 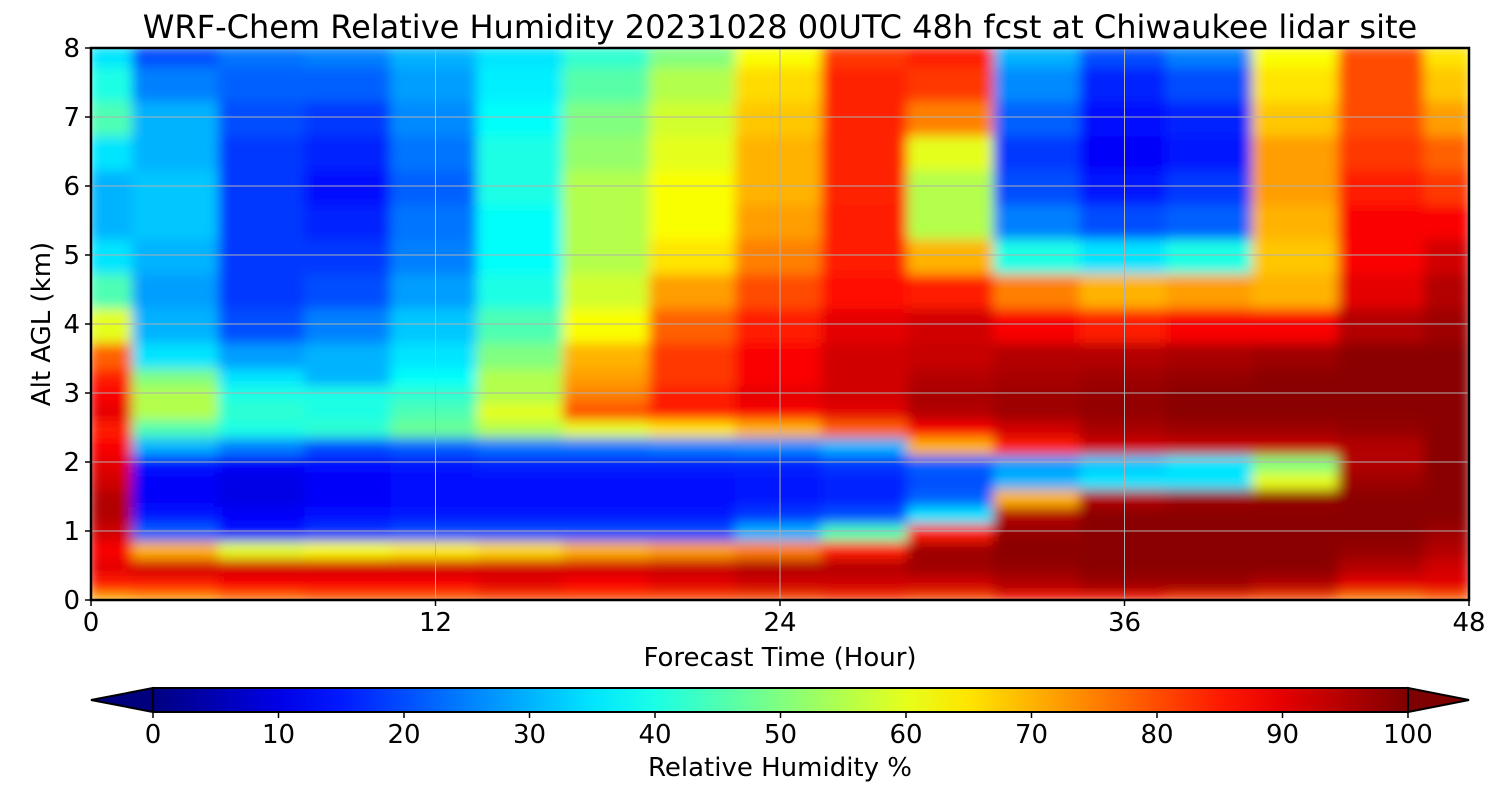 What do you see at coordinates (654, 735) in the screenshot?
I see `colorbar-tick-label: 40` at bounding box center [654, 735].